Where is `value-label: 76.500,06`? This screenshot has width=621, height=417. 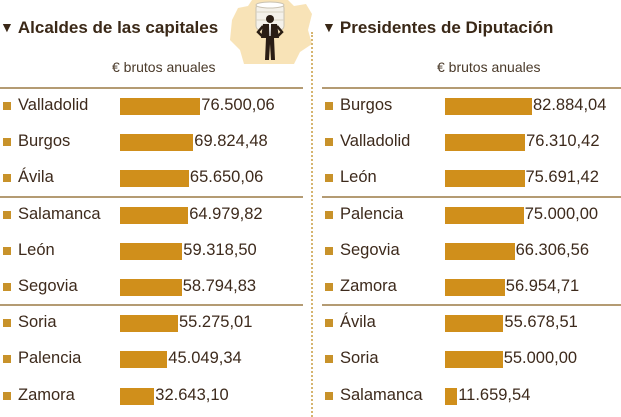 value-label: 76.500,06 is located at coordinates (238, 105).